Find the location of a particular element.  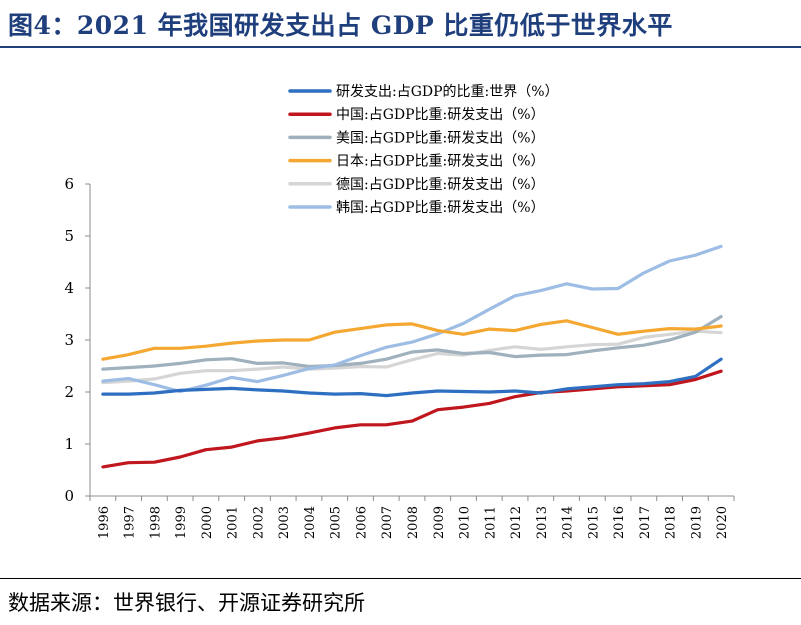

y-tick-label: 6 is located at coordinates (69, 184).